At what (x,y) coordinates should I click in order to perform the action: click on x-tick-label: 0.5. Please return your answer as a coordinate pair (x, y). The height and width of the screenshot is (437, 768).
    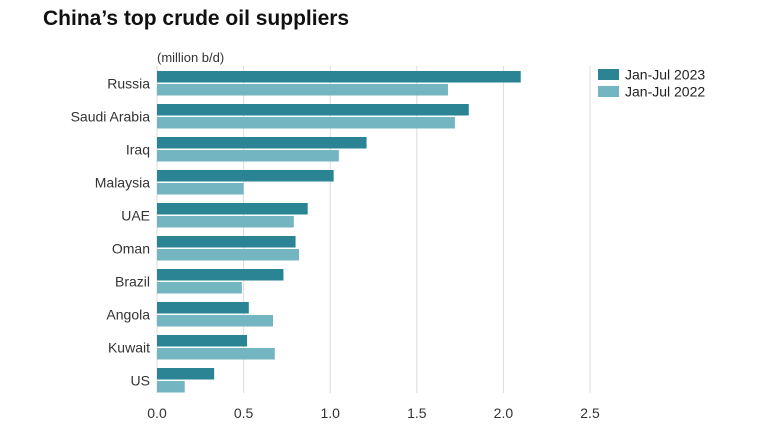
    Looking at the image, I should click on (244, 413).